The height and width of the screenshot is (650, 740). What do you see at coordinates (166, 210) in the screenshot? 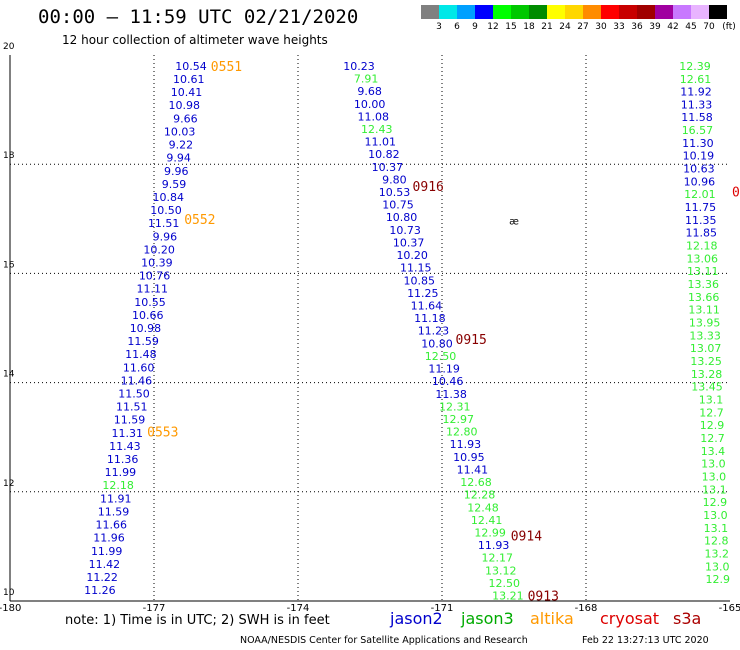
I see `wave-height-value: 10.50` at bounding box center [166, 210].